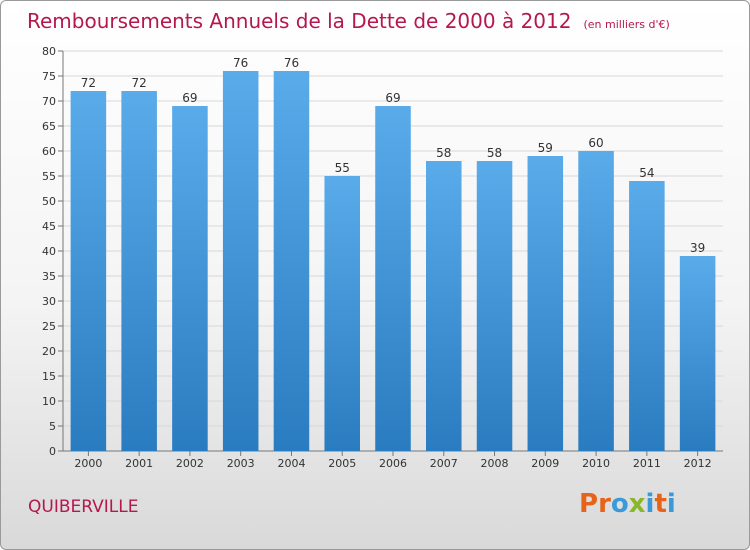 The height and width of the screenshot is (550, 750). I want to click on x-tick-label: 2009, so click(545, 463).